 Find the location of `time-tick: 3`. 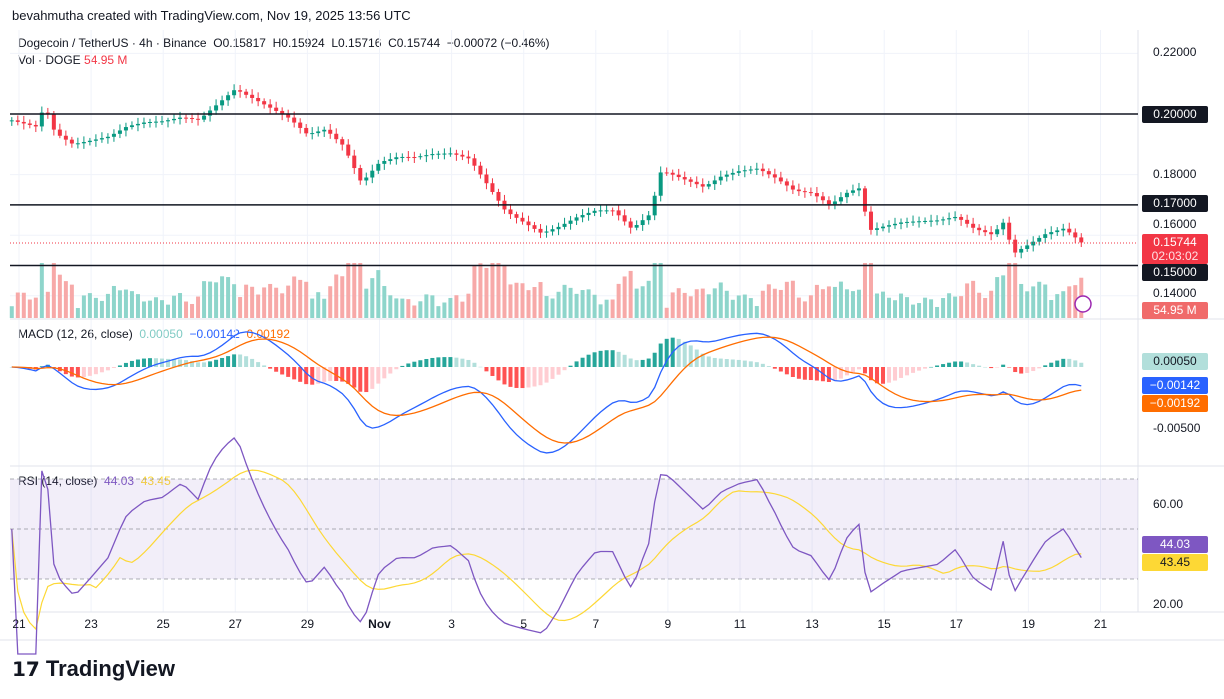

time-tick: 3 is located at coordinates (451, 624).